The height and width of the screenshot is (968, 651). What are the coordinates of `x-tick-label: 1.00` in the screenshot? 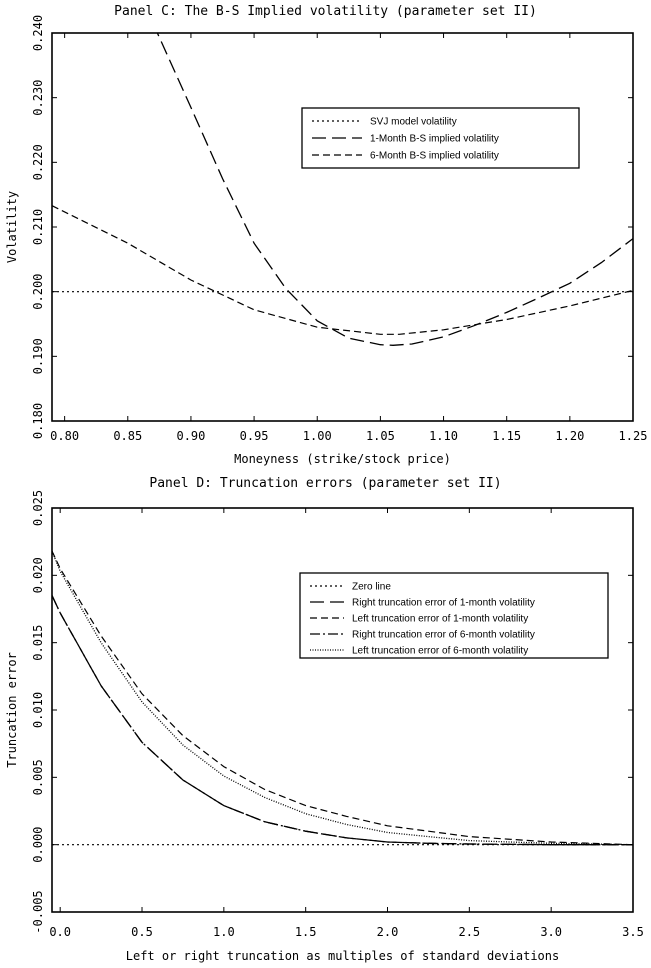 It's located at (317, 436).